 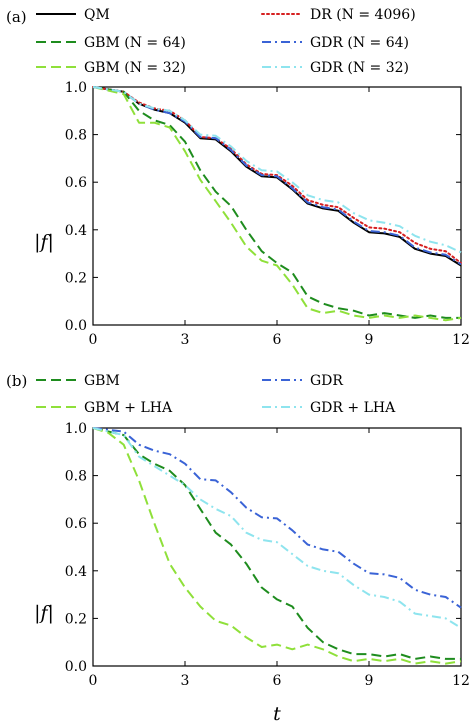 What do you see at coordinates (97, 15) in the screenshot?
I see `legend-entry: QM` at bounding box center [97, 15].